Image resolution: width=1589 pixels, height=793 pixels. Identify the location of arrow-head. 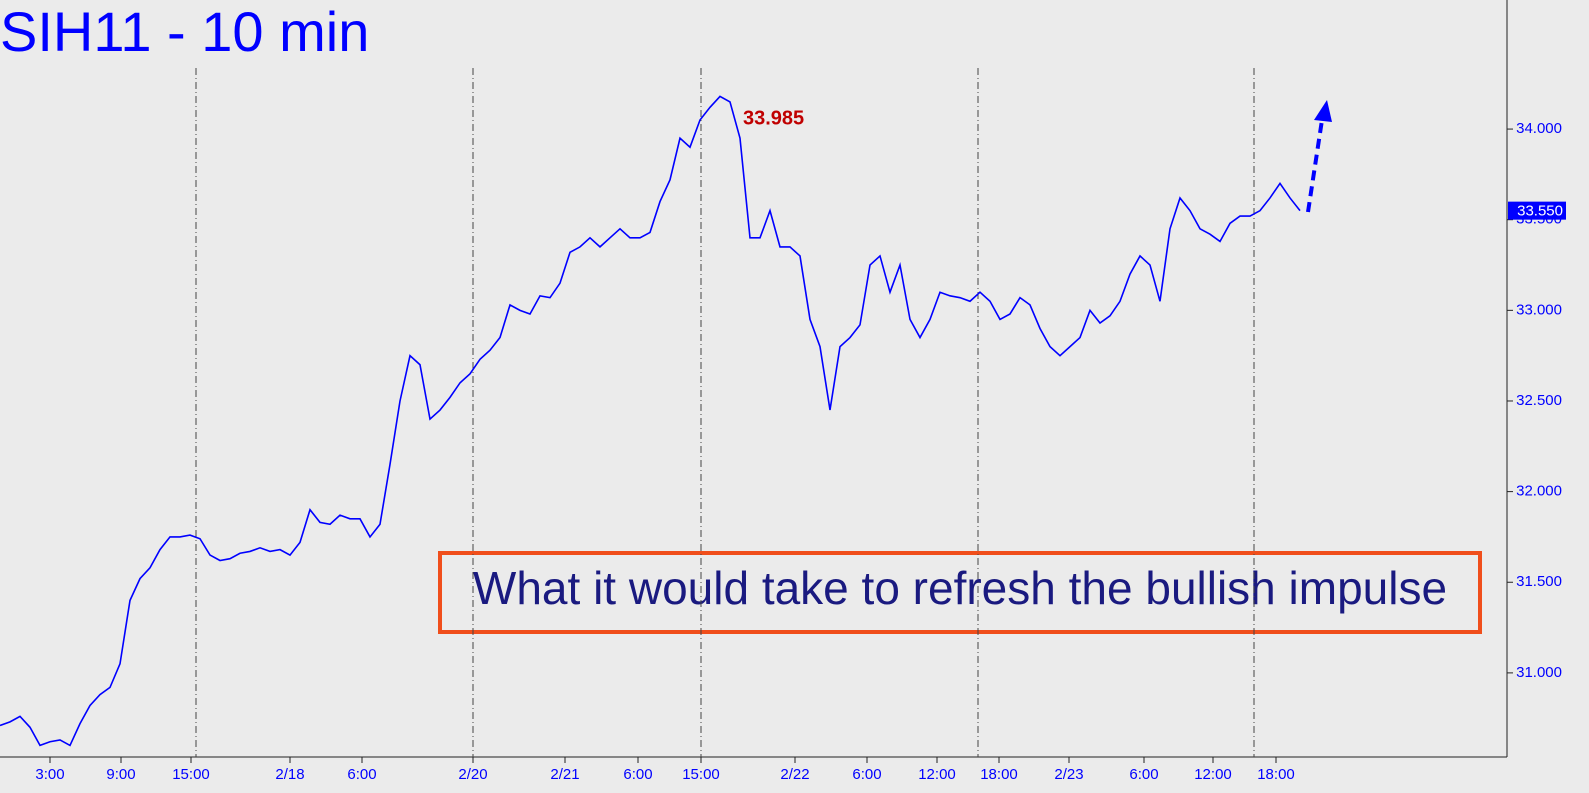
(1323, 111).